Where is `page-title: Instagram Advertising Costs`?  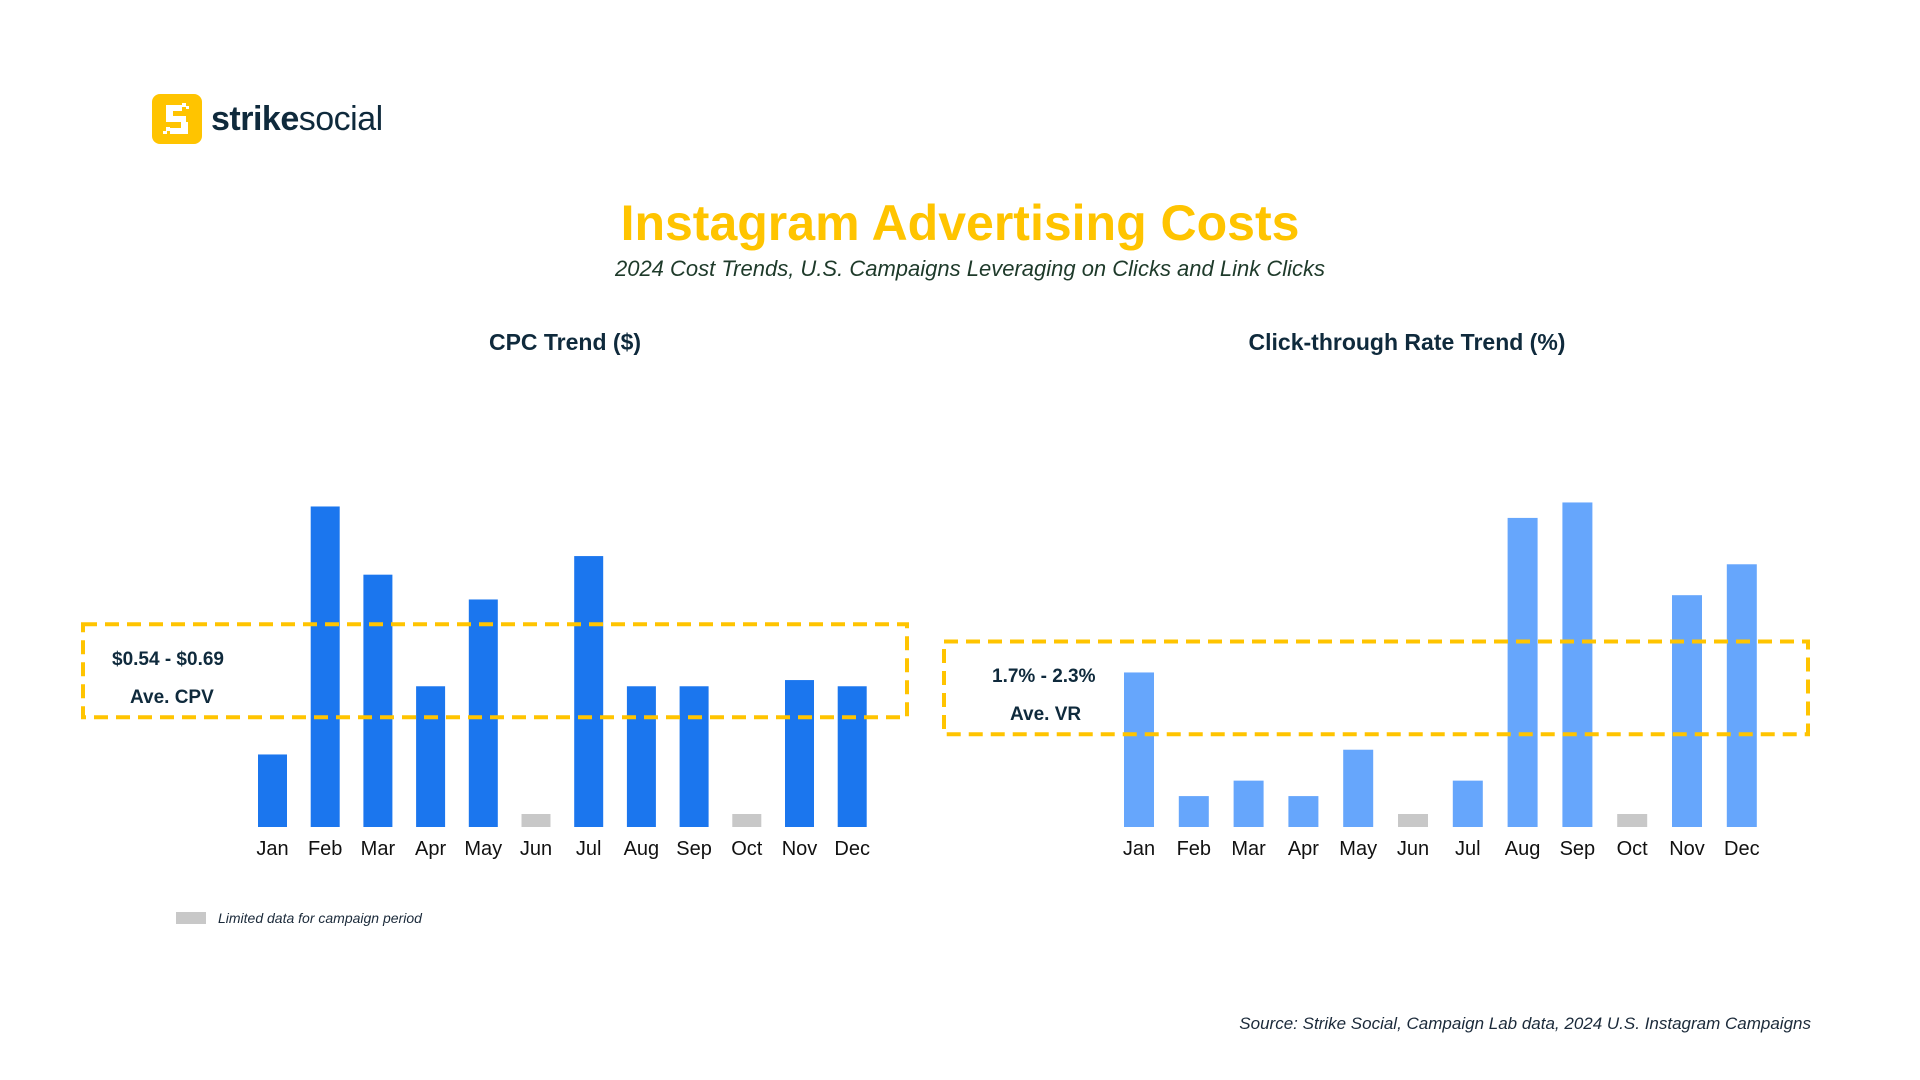 page-title: Instagram Advertising Costs is located at coordinates (960, 223).